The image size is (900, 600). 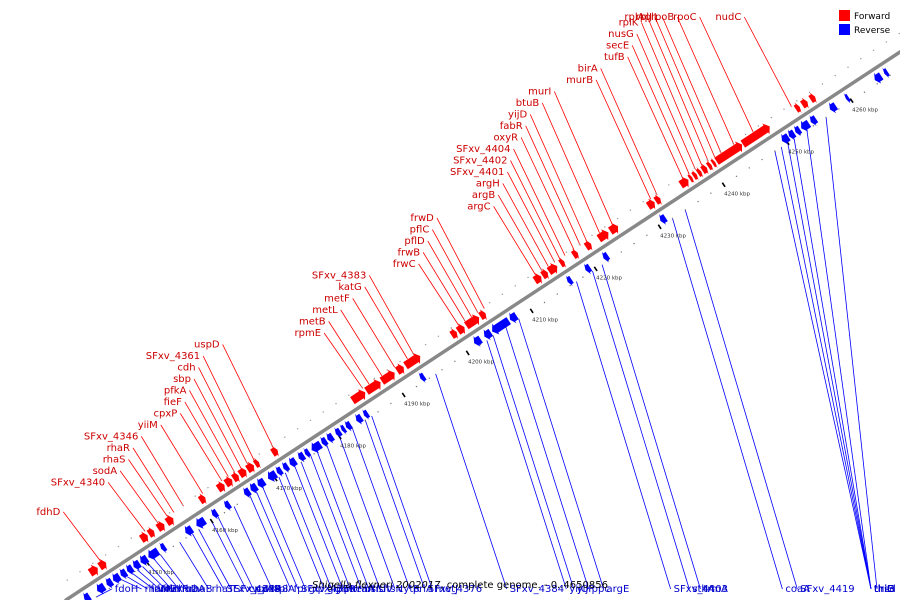 What do you see at coordinates (483, 195) in the screenshot?
I see `forward-gene-label: argB` at bounding box center [483, 195].